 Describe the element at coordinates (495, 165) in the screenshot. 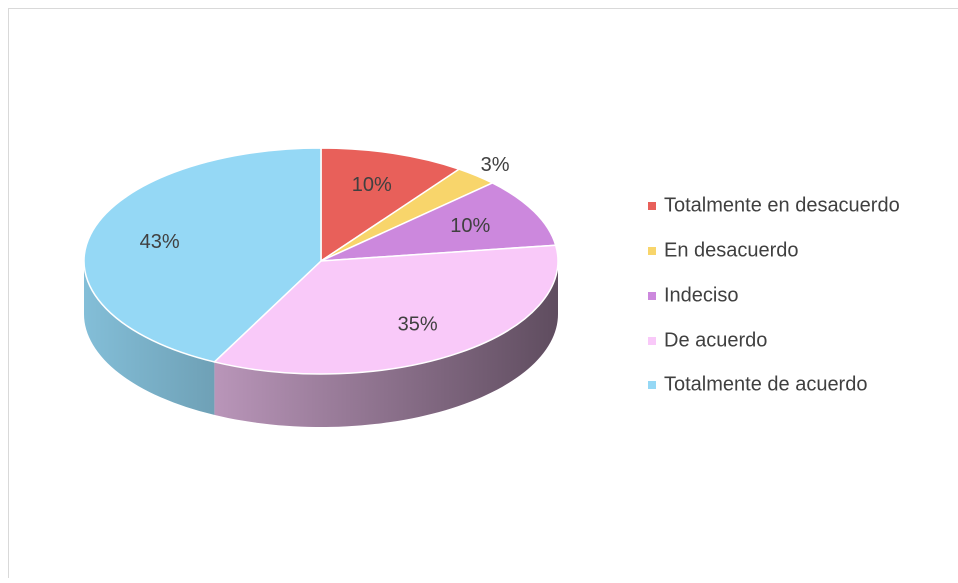

I see `data-label: 3%` at that location.